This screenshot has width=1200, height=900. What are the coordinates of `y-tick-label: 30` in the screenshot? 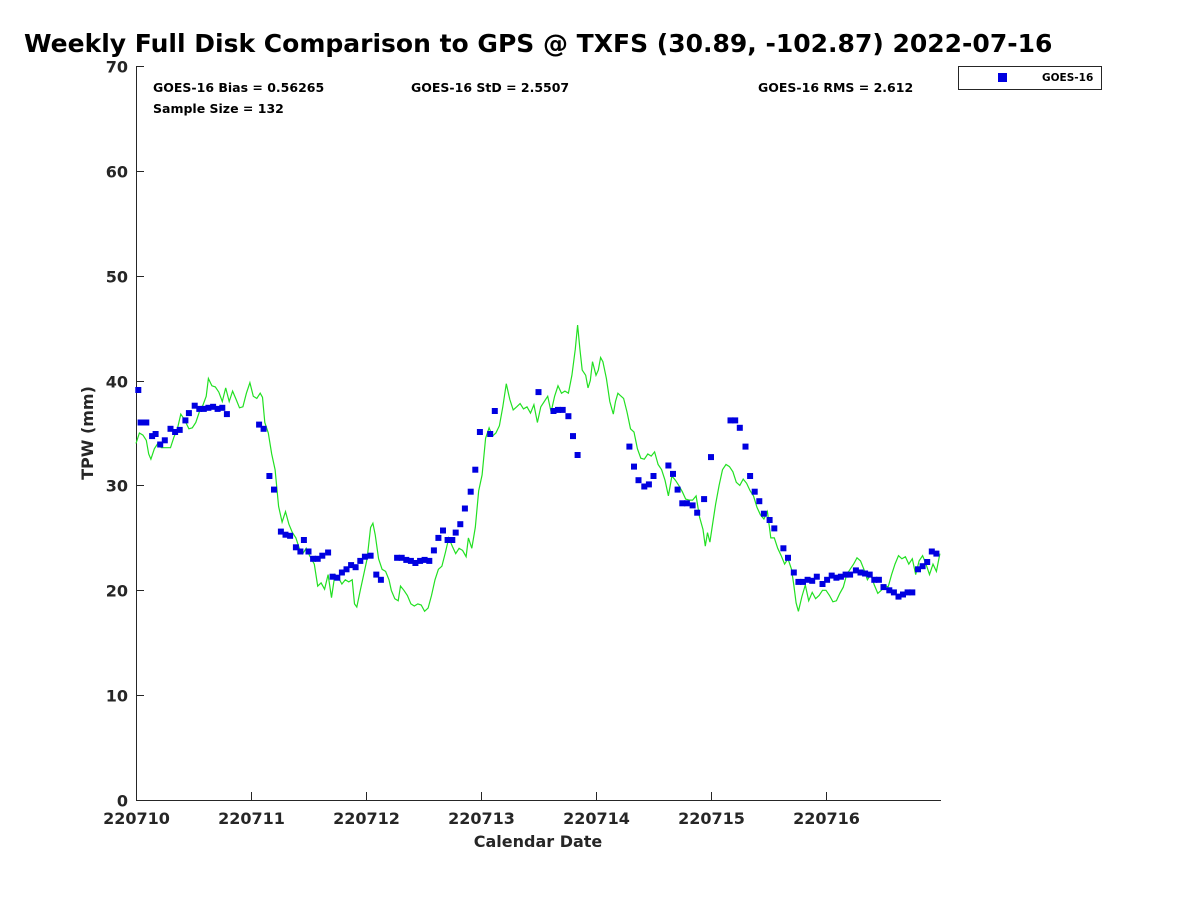 It's located at (117, 486).